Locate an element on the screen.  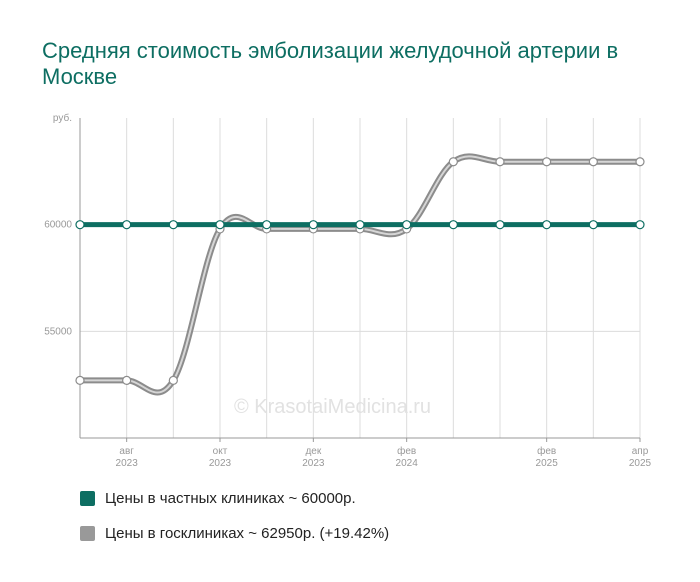
legend-item-private: Цены в частных клиниках ~ 60000р. is located at coordinates (218, 498).